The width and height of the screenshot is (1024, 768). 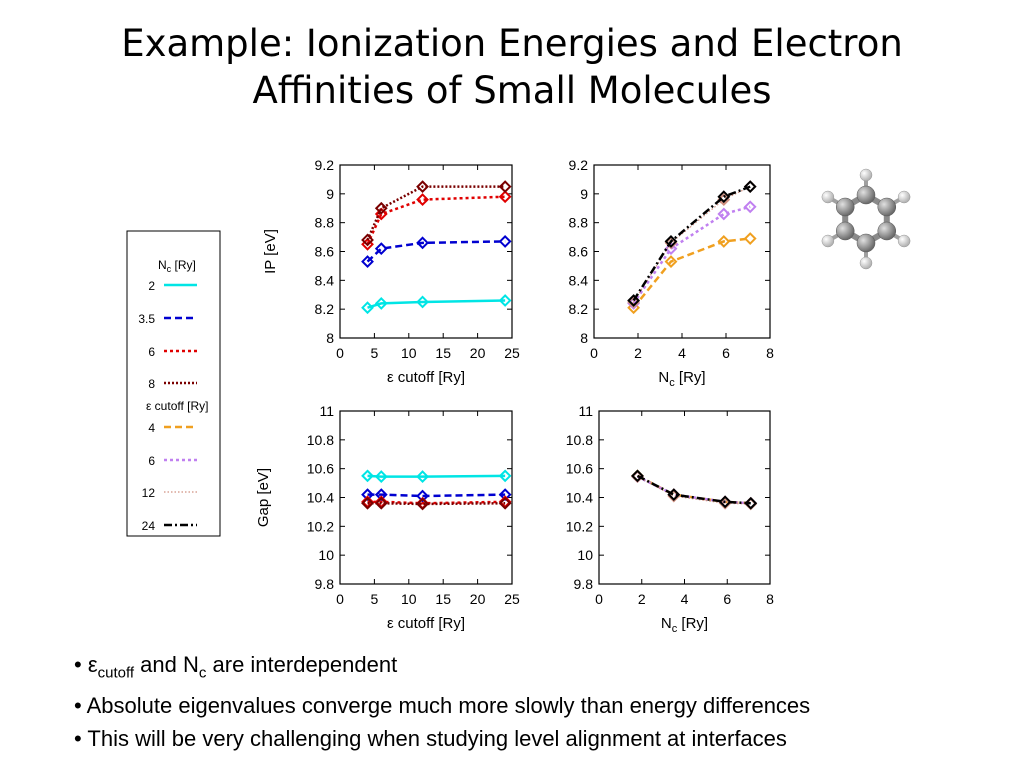 I want to click on x-tick-label: 8, so click(x=770, y=353).